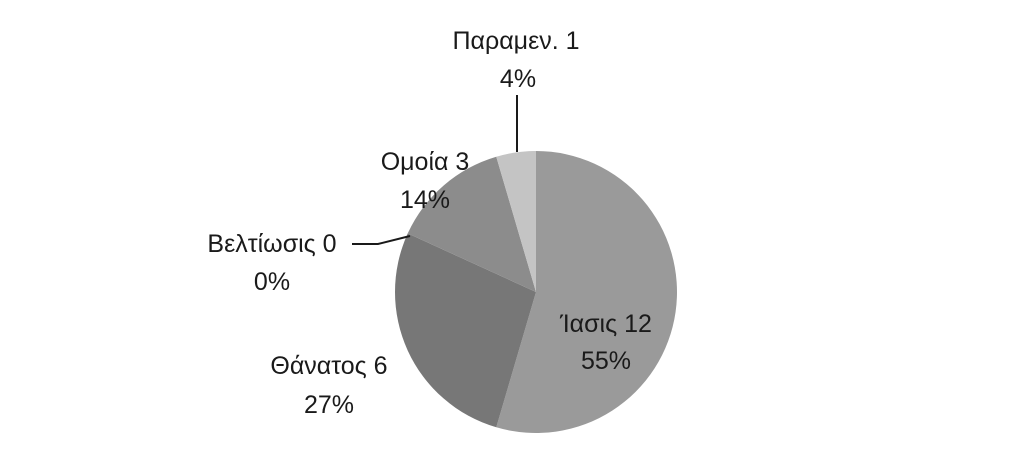  Describe the element at coordinates (587, 292) in the screenshot. I see `pie-slice-iasis` at that location.